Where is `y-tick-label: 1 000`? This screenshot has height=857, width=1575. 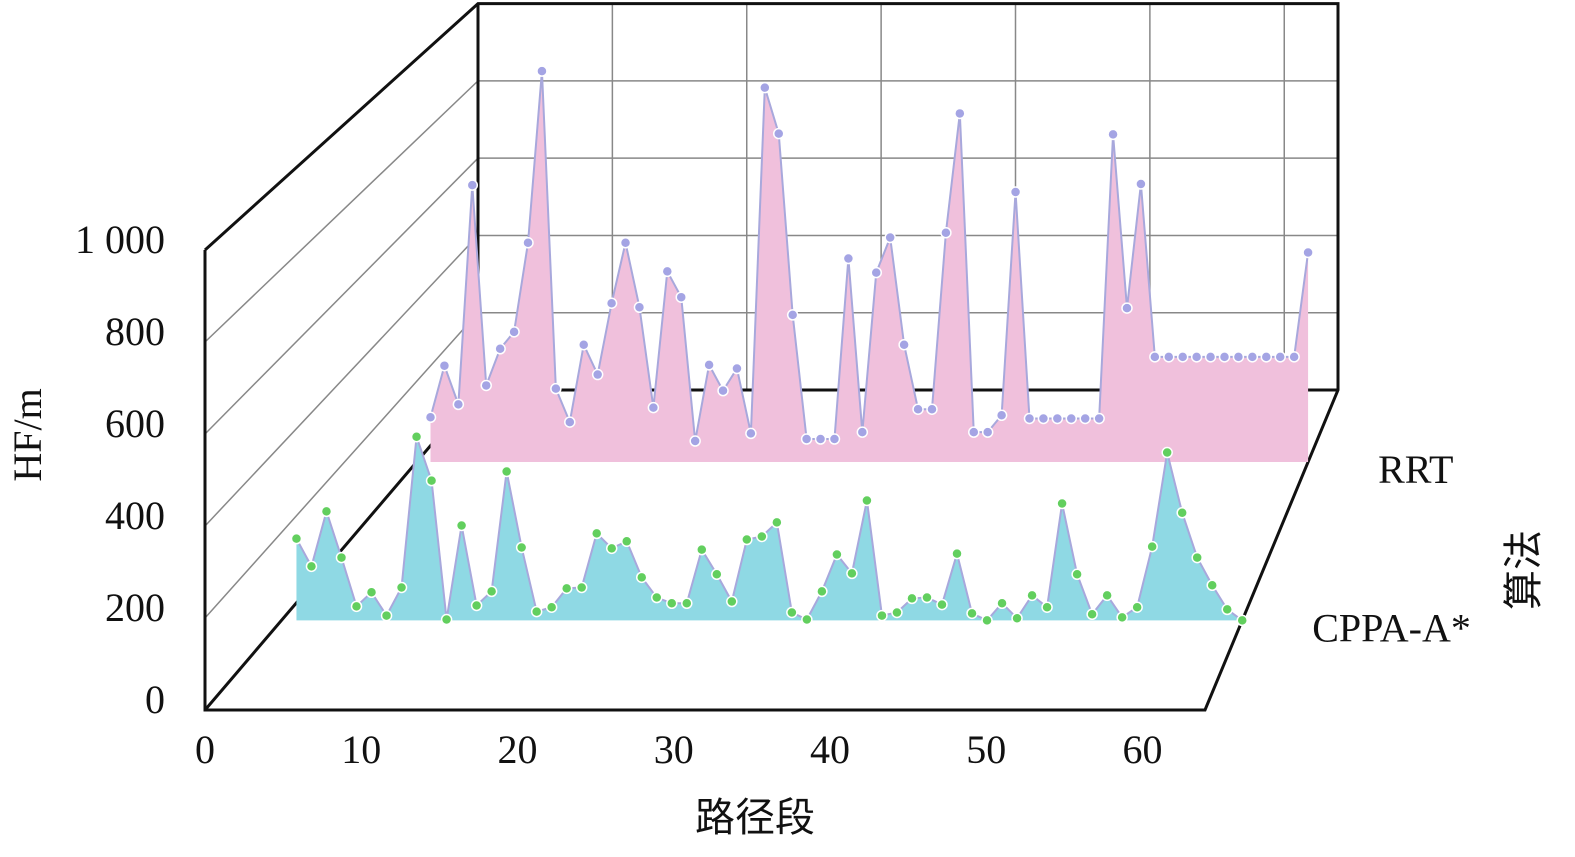 y-tick-label: 1 000 is located at coordinates (120, 239).